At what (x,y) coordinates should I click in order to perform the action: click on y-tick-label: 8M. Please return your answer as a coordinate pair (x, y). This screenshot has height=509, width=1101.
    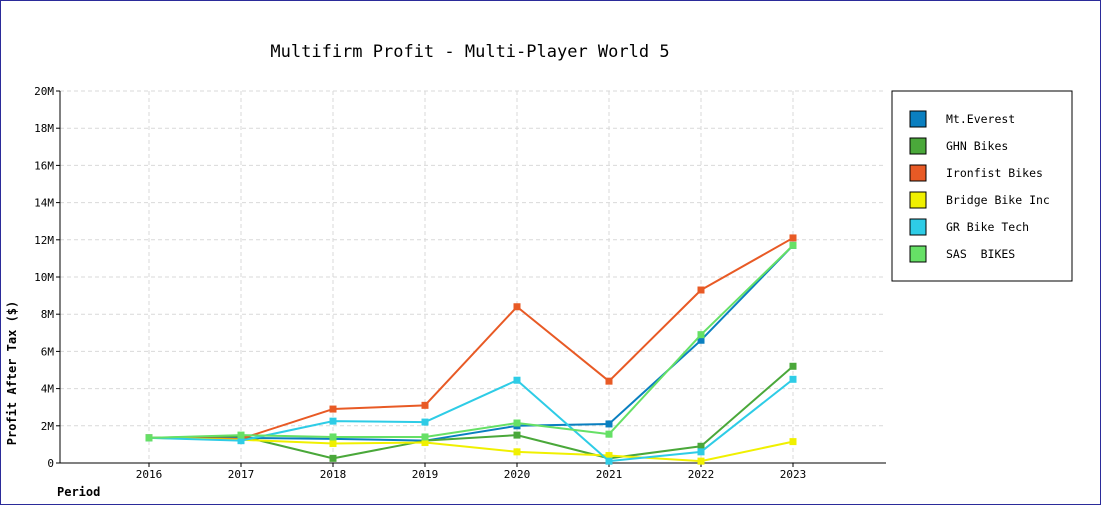
    Looking at the image, I should click on (48, 314).